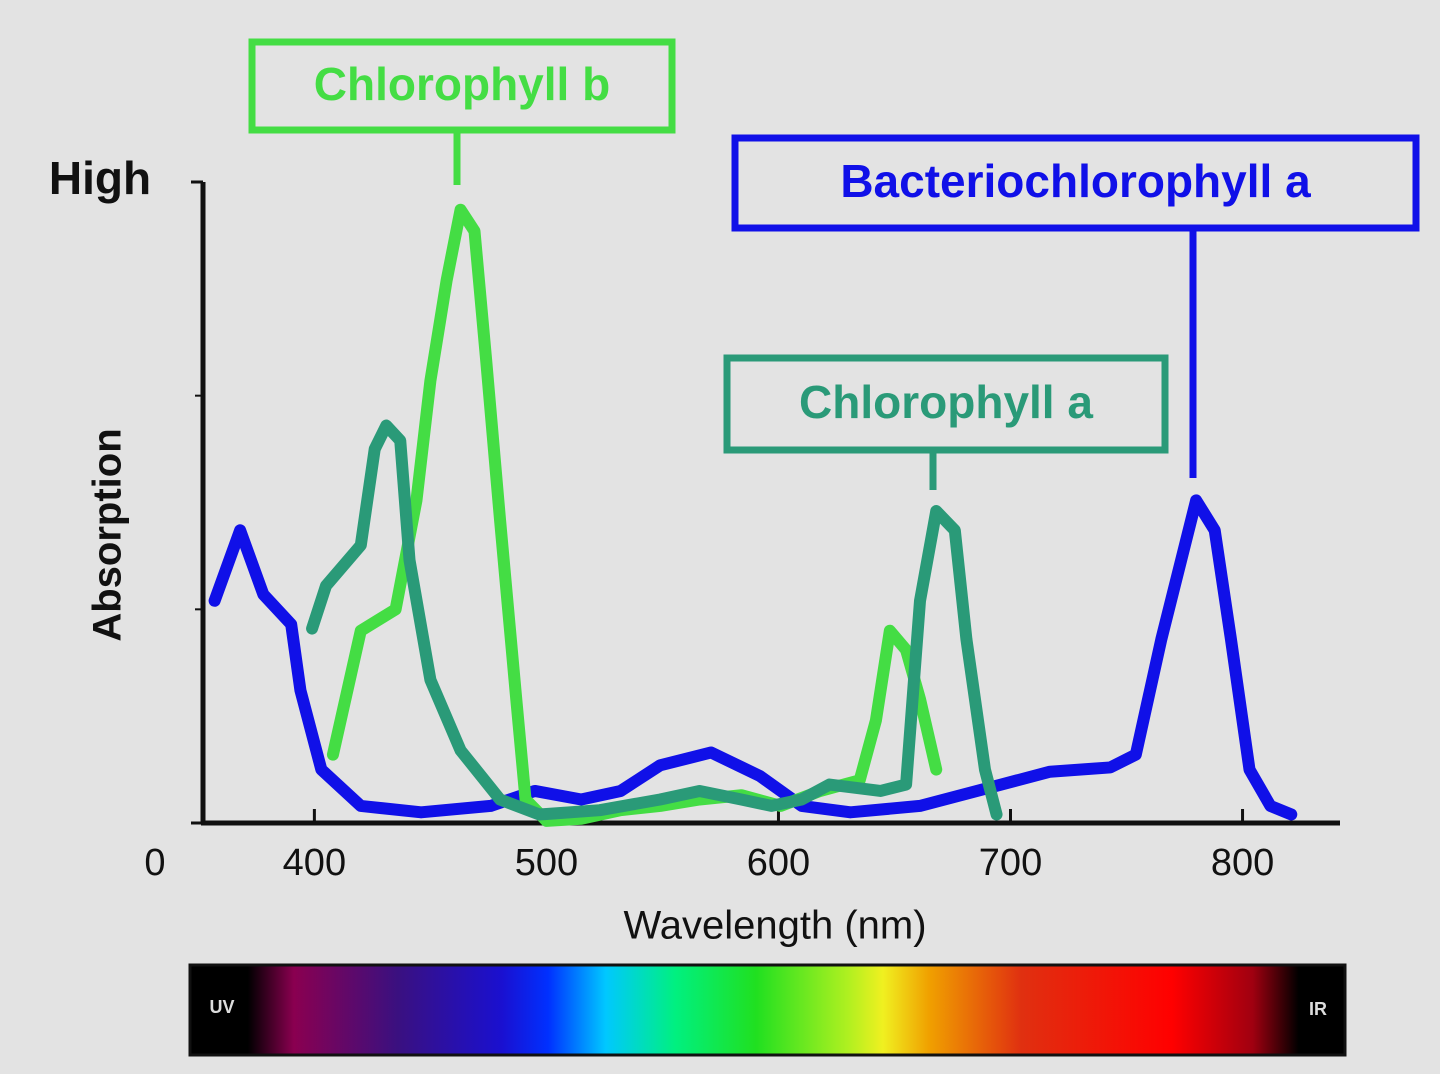 Image resolution: width=1440 pixels, height=1074 pixels. What do you see at coordinates (546, 863) in the screenshot?
I see `x-tick-label: 500` at bounding box center [546, 863].